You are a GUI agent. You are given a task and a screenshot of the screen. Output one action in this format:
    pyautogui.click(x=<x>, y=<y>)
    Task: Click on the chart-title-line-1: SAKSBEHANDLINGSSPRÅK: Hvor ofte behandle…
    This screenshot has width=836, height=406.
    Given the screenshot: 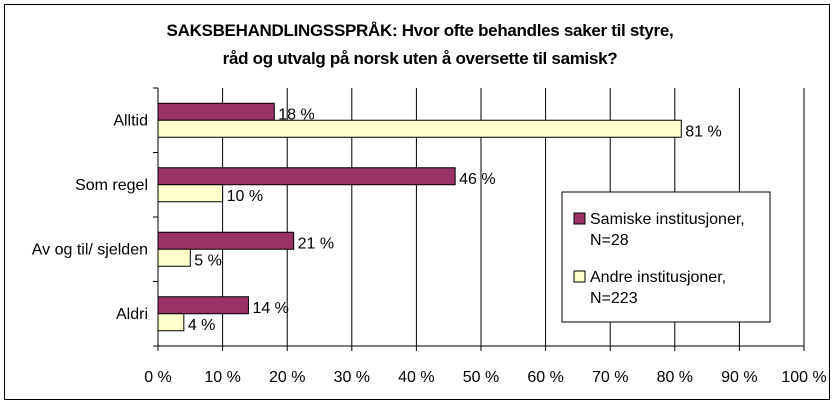 What is the action you would take?
    pyautogui.click(x=420, y=30)
    